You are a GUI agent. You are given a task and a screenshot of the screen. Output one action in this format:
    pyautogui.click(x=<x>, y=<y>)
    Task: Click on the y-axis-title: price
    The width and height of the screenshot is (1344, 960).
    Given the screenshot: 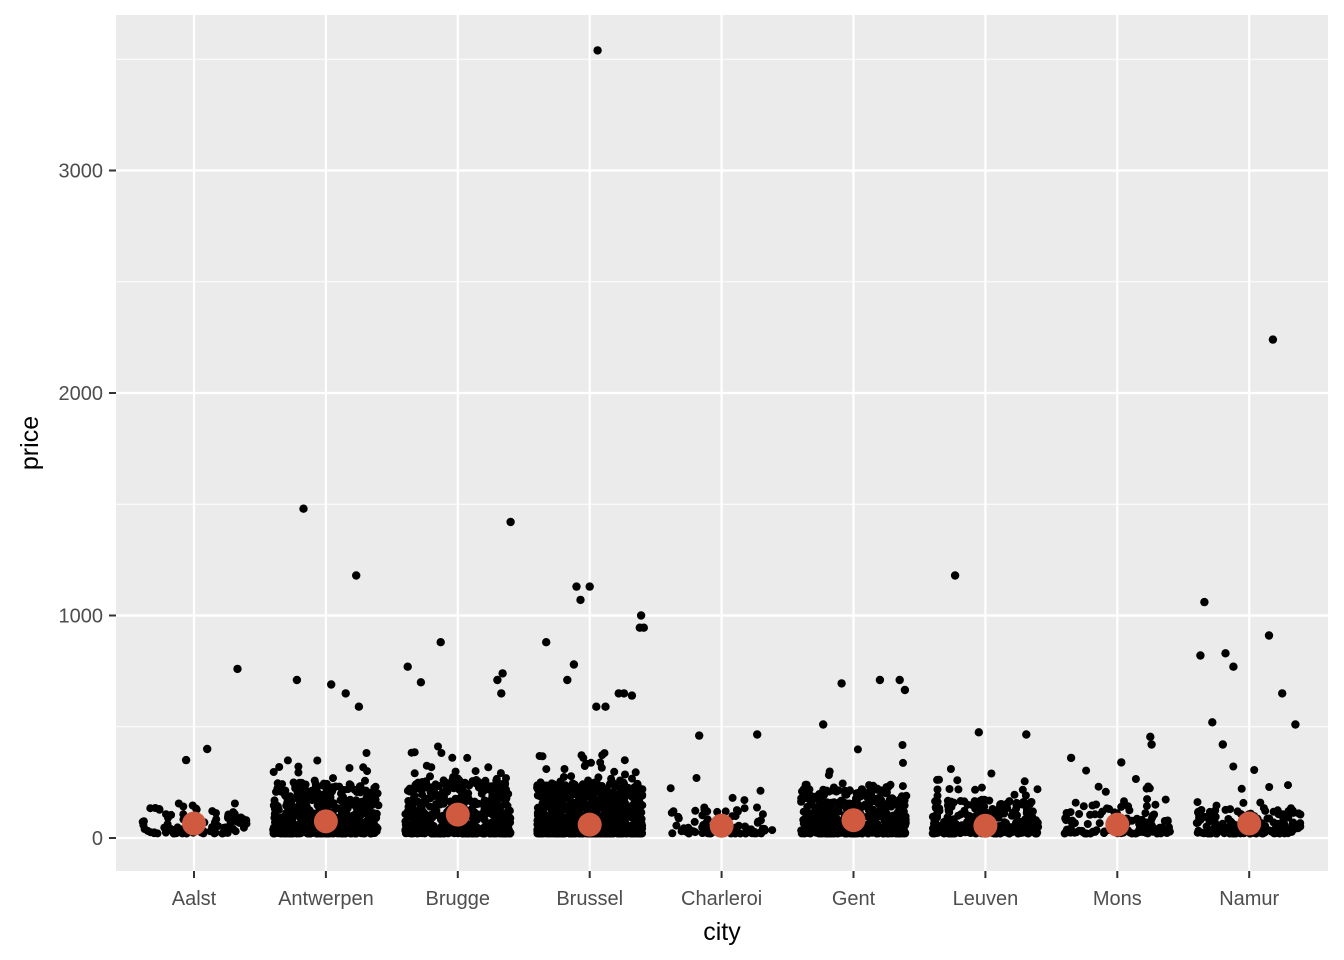 What is the action you would take?
    pyautogui.click(x=30, y=443)
    